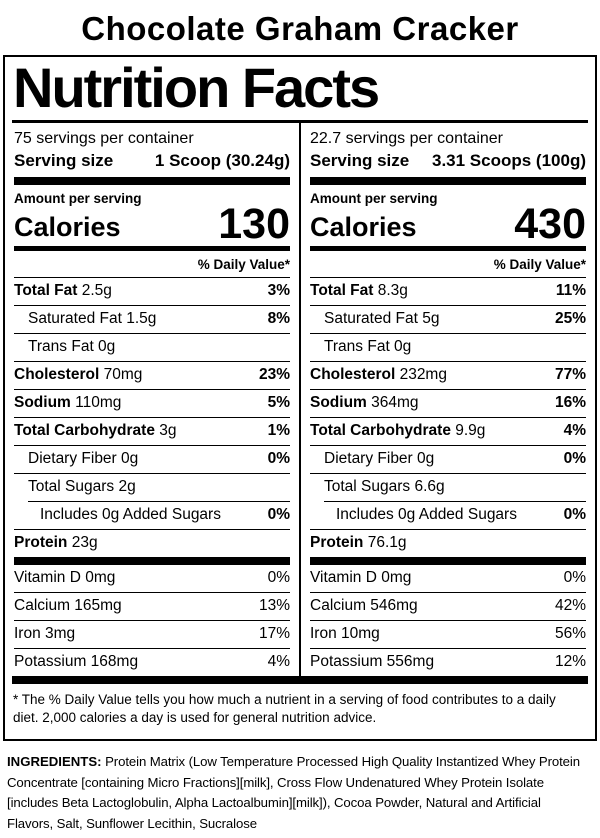 This screenshot has width=600, height=838. I want to click on nutrient-name: Sodium 364mg, so click(364, 403).